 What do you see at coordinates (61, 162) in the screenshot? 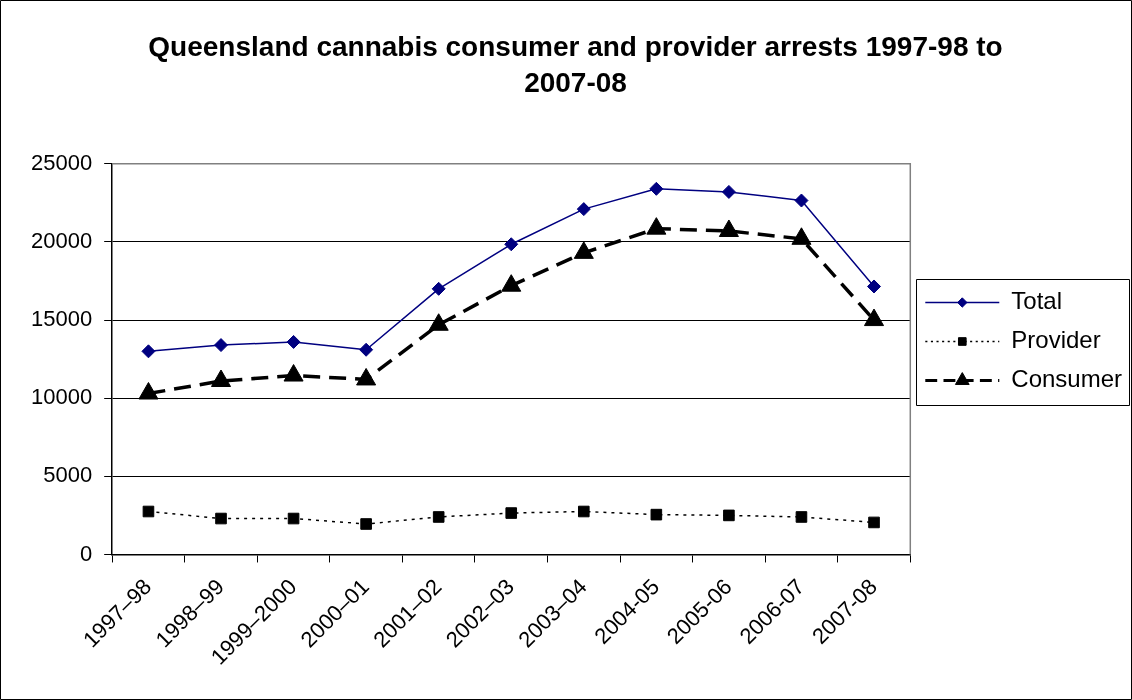
I see `y-tick-label: 25000` at bounding box center [61, 162].